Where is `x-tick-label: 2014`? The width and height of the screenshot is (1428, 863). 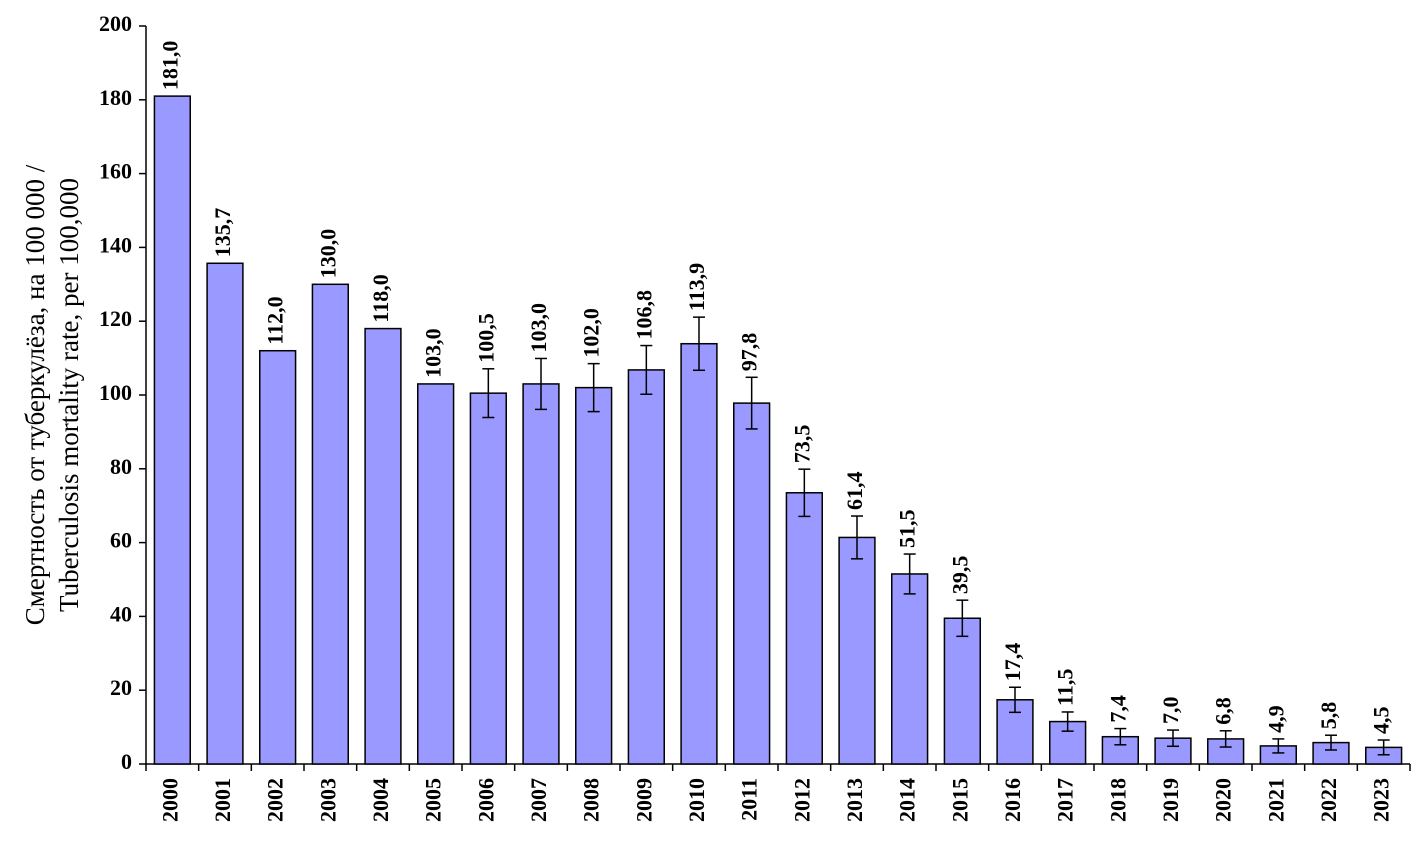
x-tick-label: 2014 is located at coordinates (907, 800).